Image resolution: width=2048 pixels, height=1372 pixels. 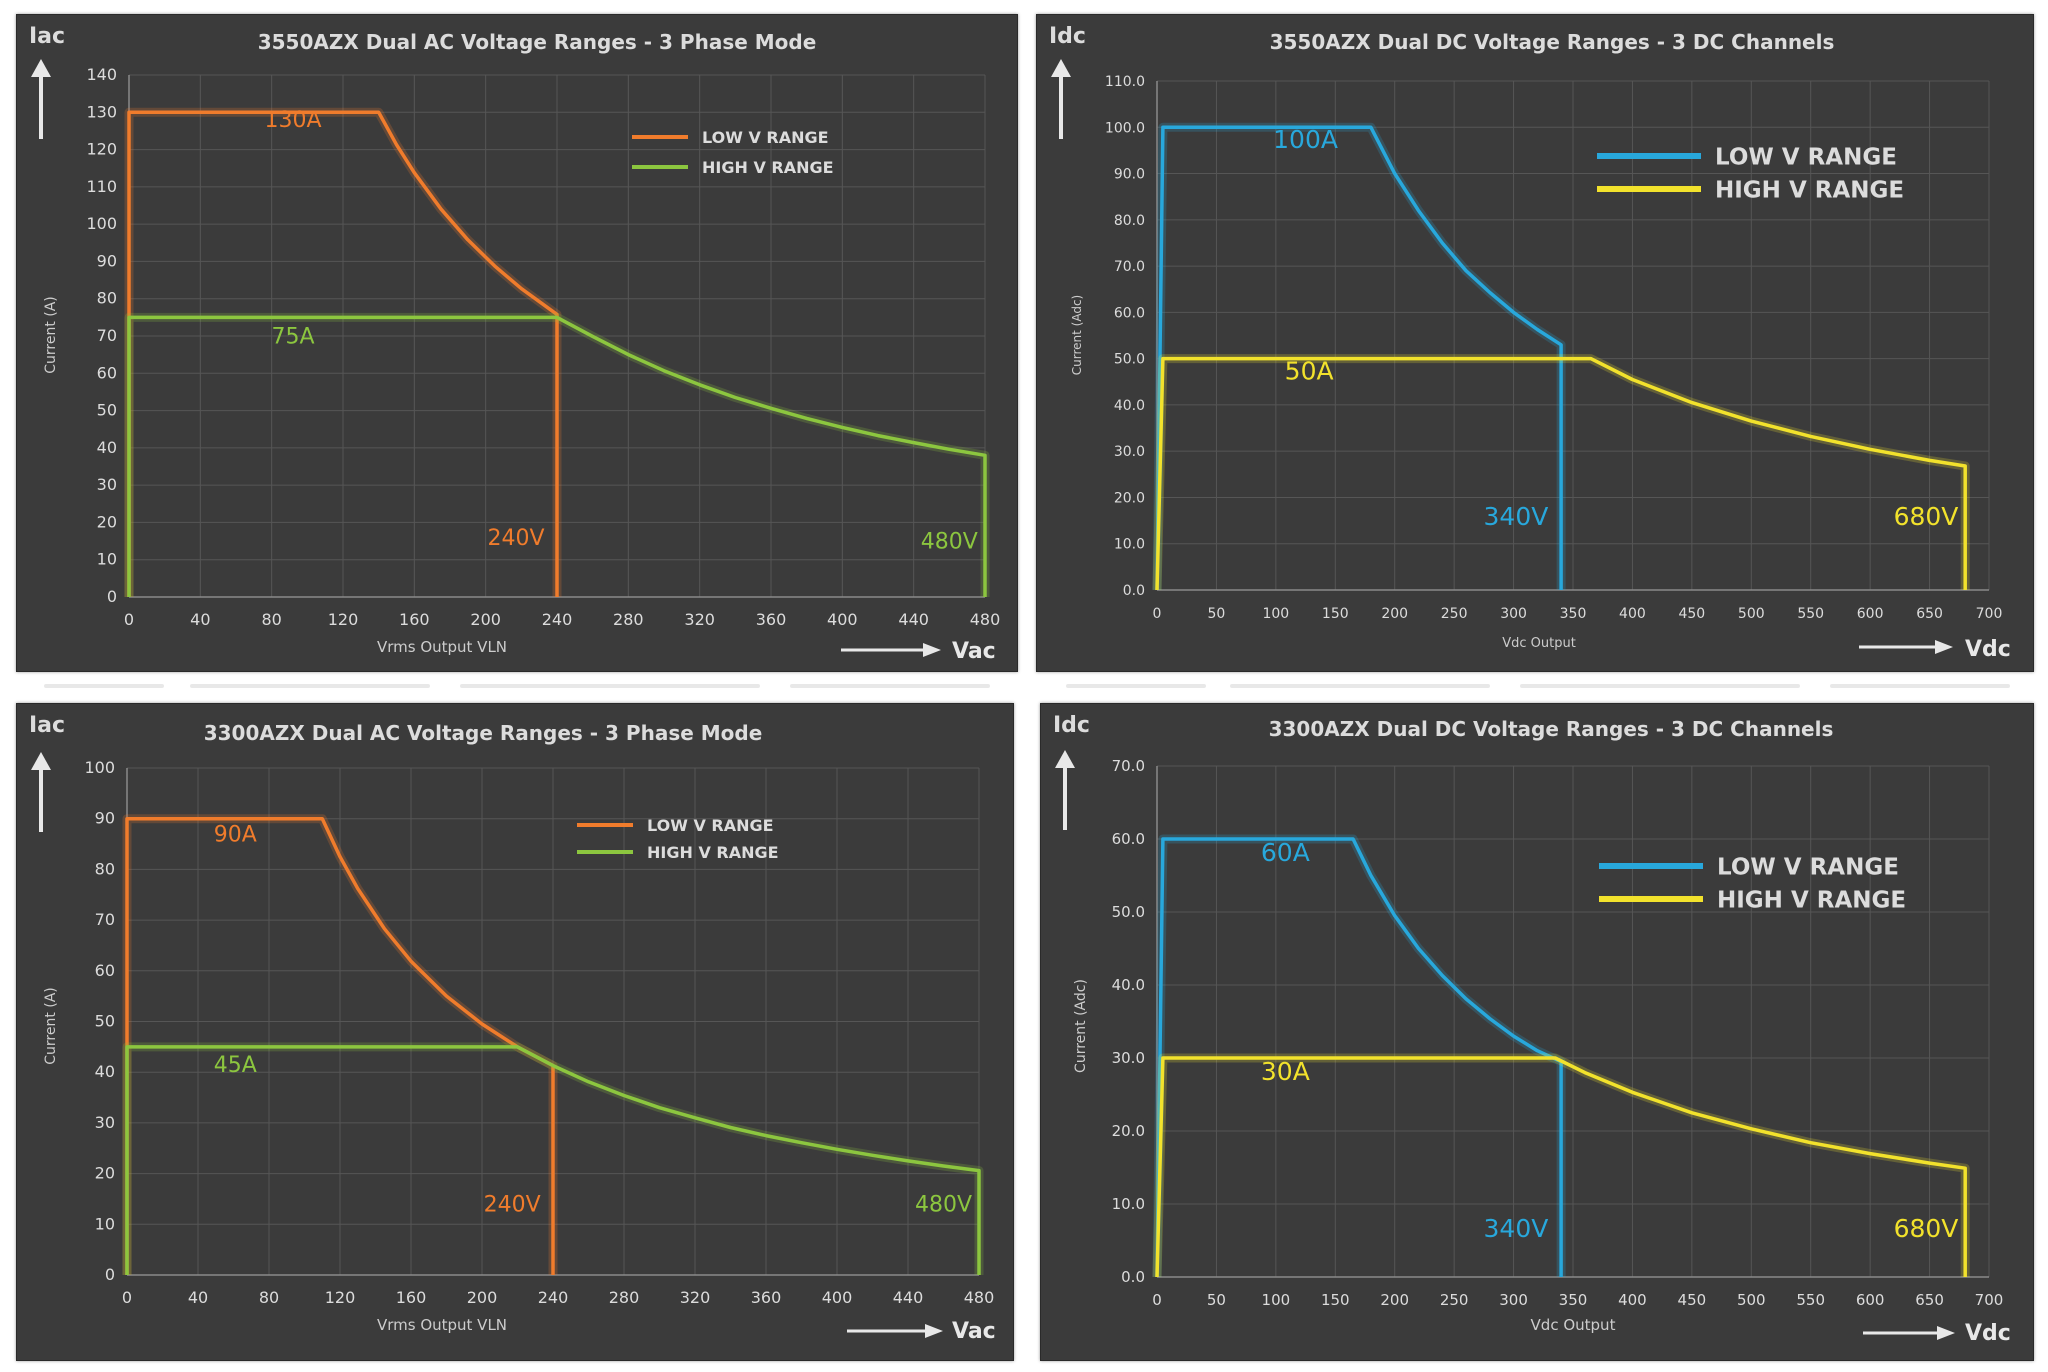 I want to click on x-tick-label: 50, so click(x=1217, y=614).